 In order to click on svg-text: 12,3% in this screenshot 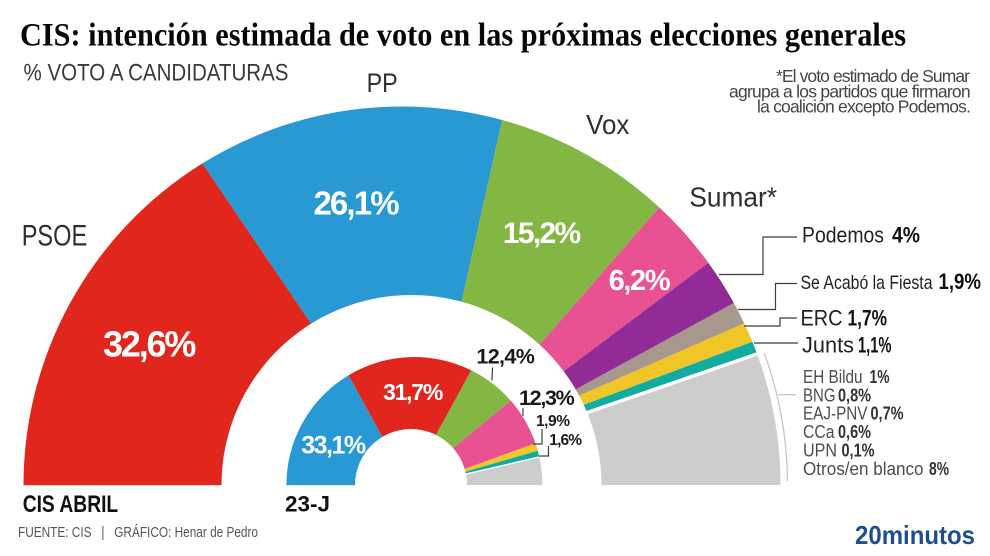, I will do `click(547, 398)`.